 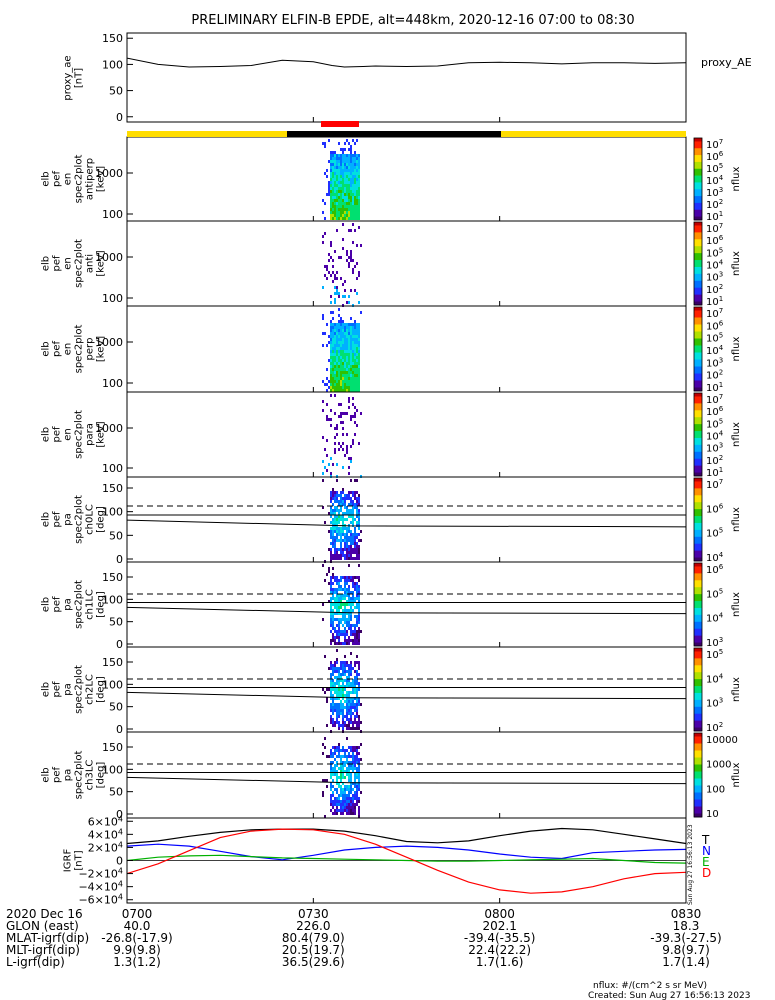 I want to click on y-axis-label-line: elb, so click(x=46, y=348).